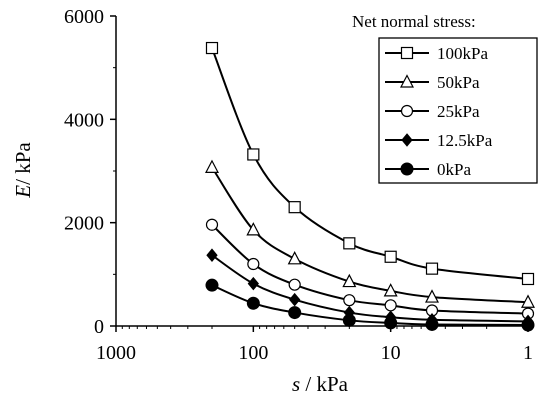  Describe the element at coordinates (99, 327) in the screenshot. I see `y-tick-label: 0` at that location.